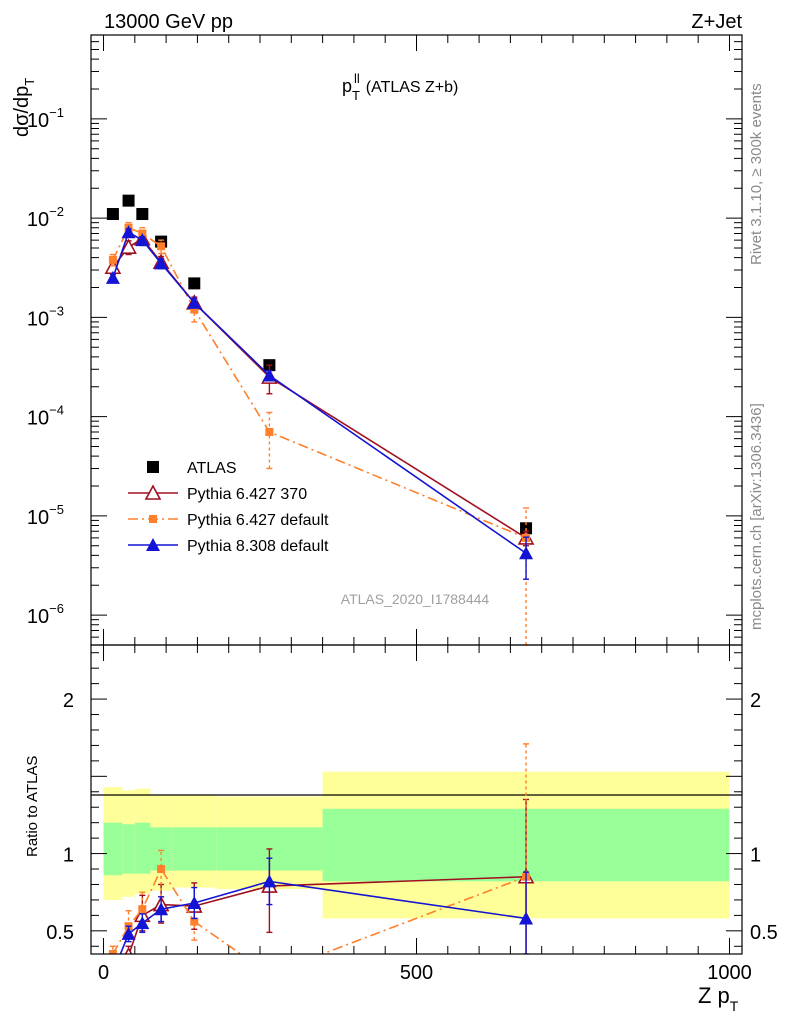  Describe the element at coordinates (258, 546) in the screenshot. I see `legend-label: Pythia 8.308 default` at that location.